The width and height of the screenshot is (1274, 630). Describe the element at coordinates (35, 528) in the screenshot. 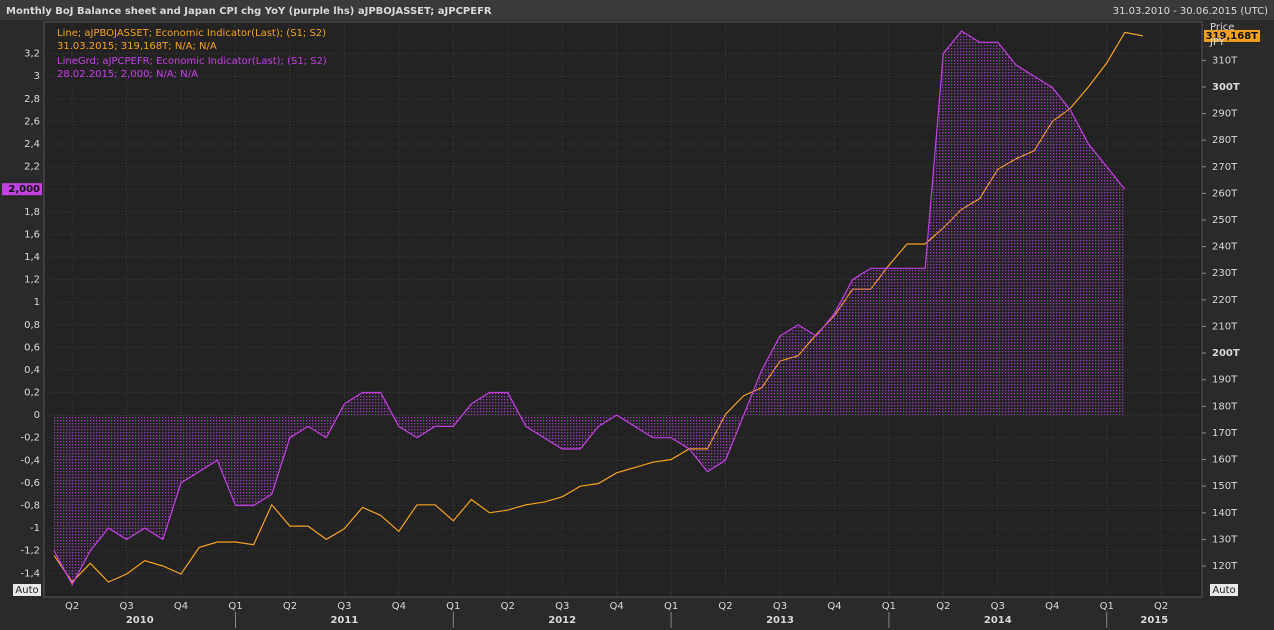

I see `y-tick-label: -1` at that location.